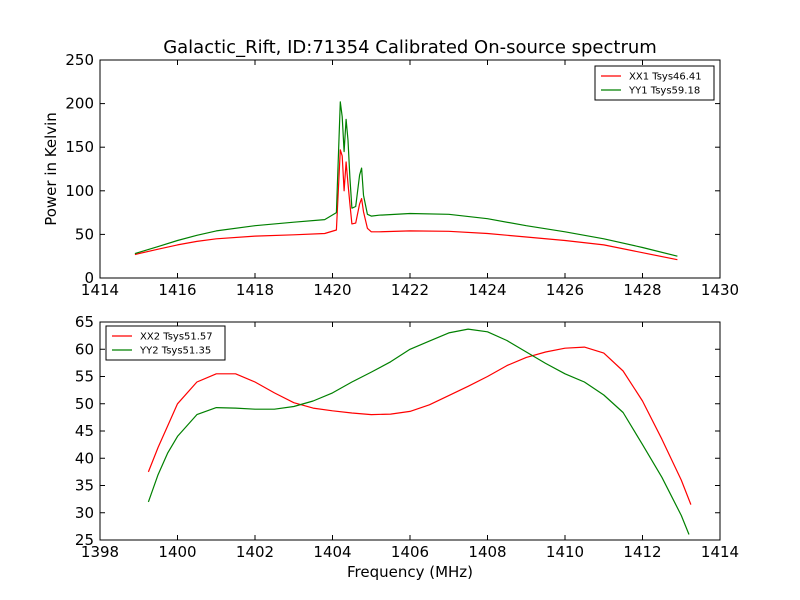 Image resolution: width=800 pixels, height=600 pixels. What do you see at coordinates (84, 513) in the screenshot?
I see `y-tick-label: 30` at bounding box center [84, 513].